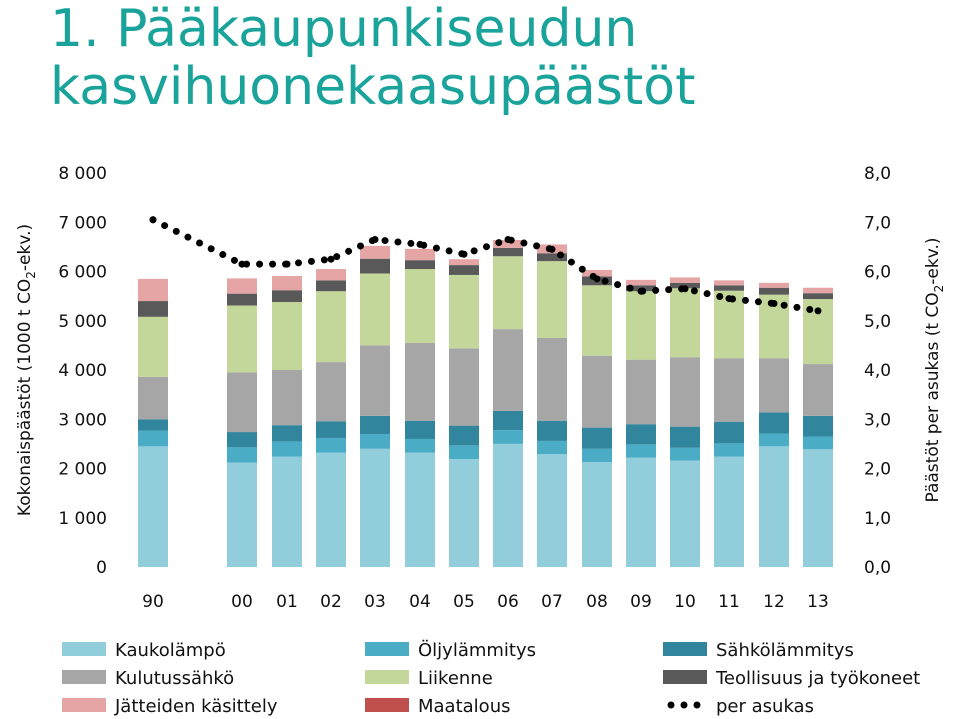 This screenshot has width=960, height=719. I want to click on legend-swatch-teollisuus-ja-tyokoneet, so click(685, 677).